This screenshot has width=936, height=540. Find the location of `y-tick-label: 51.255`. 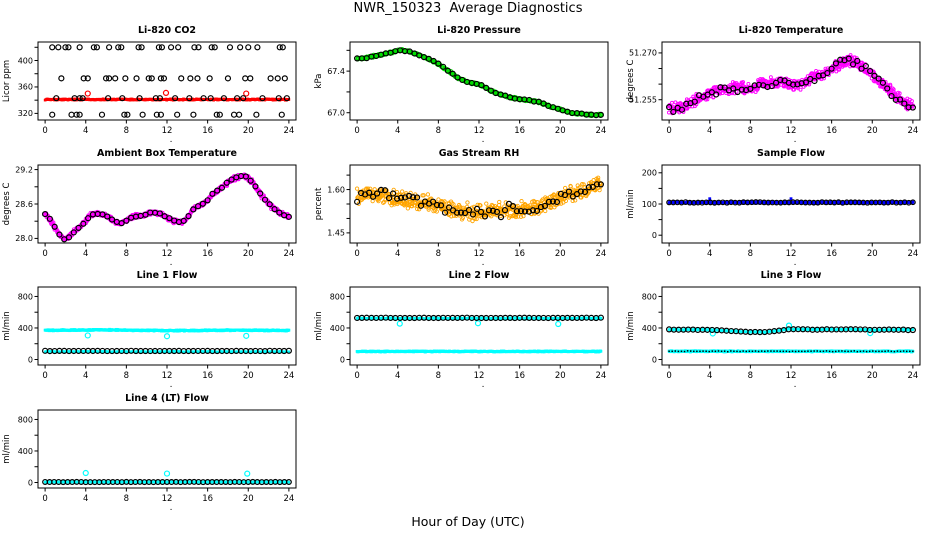

y-tick-label: 51.255 is located at coordinates (643, 100).